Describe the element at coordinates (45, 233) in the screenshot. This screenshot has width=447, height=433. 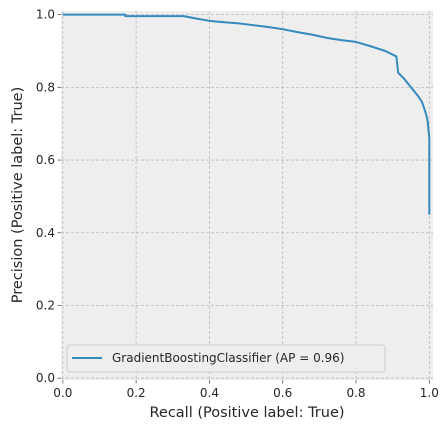
I see `y-tick-label: 0.4` at that location.